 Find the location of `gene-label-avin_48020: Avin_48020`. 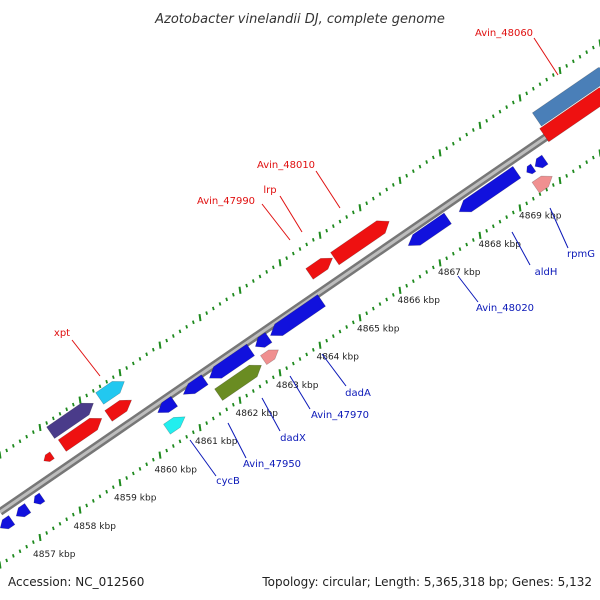

gene-label-avin_48020: Avin_48020 is located at coordinates (505, 308).